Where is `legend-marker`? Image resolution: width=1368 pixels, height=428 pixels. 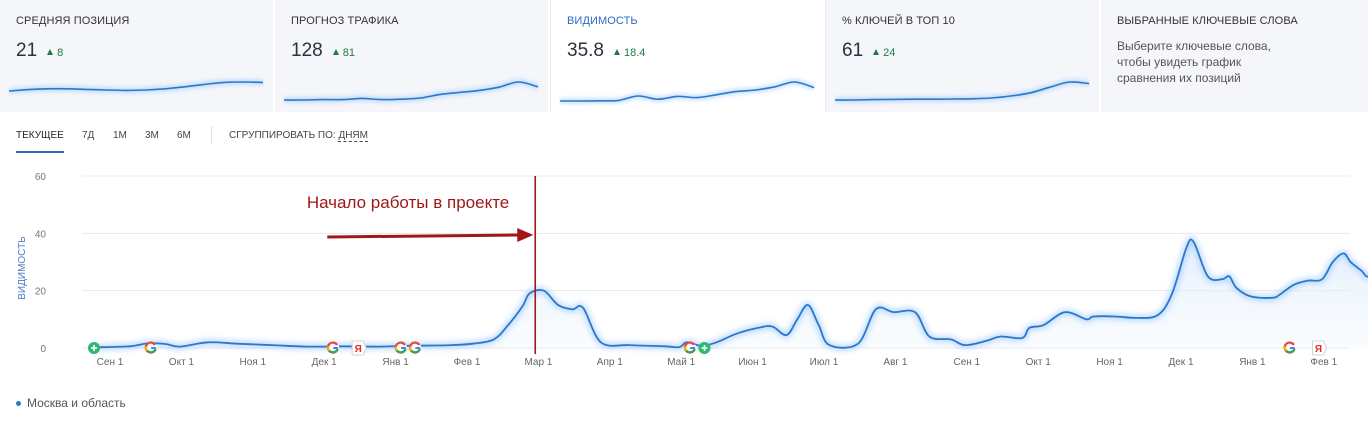
legend-marker is located at coordinates (18, 403).